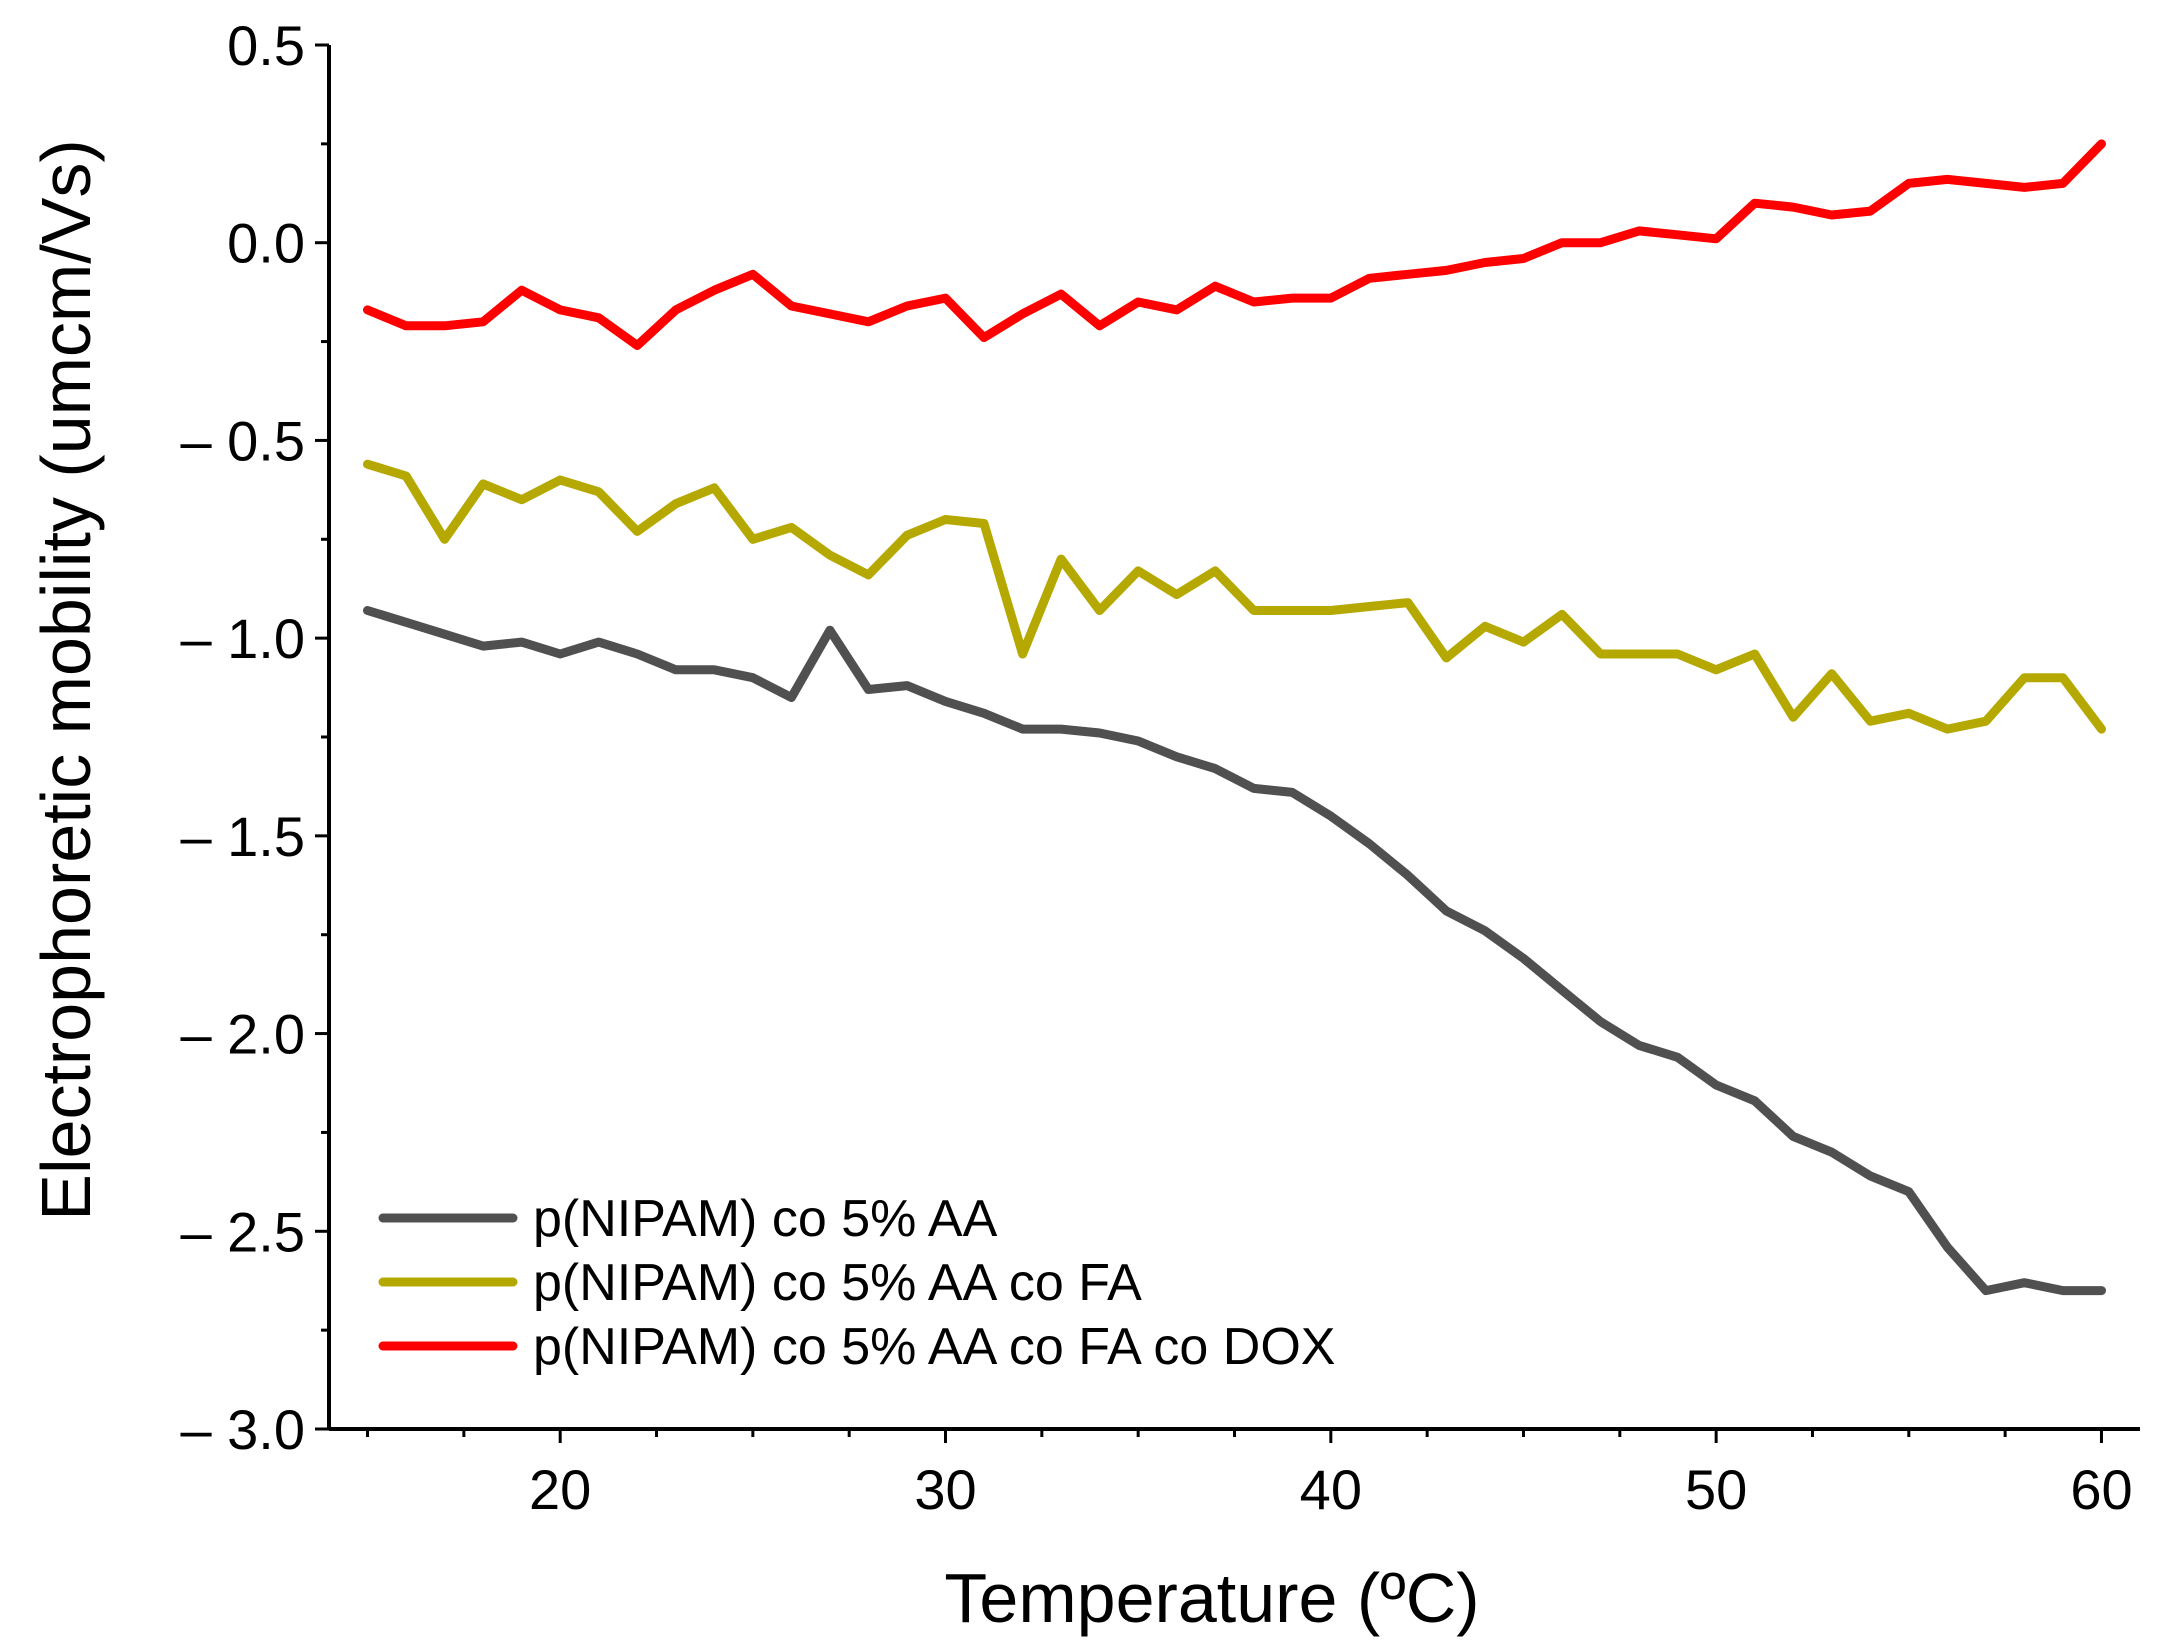  What do you see at coordinates (2101, 1489) in the screenshot?
I see `x-tick-label: 60` at bounding box center [2101, 1489].